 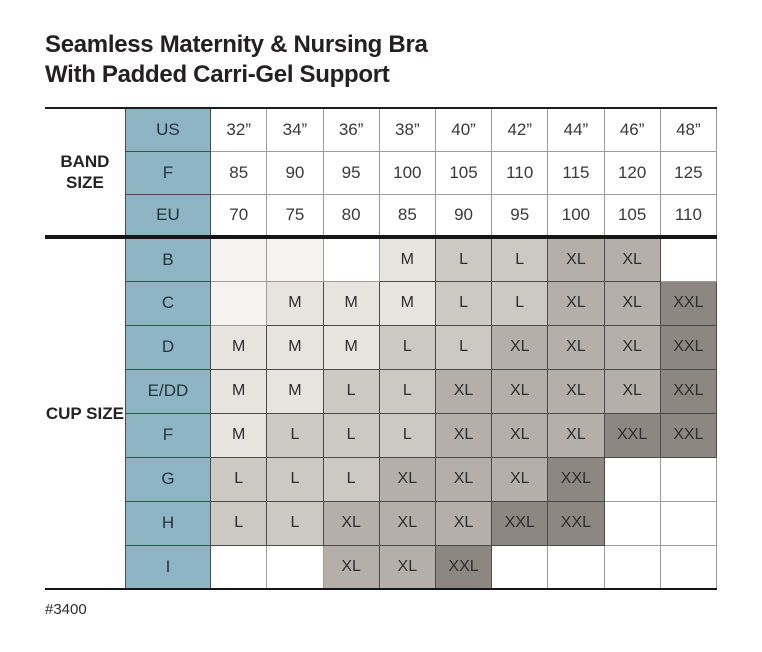 What do you see at coordinates (85, 413) in the screenshot?
I see `cup-size-label: CUP SIZE` at bounding box center [85, 413].